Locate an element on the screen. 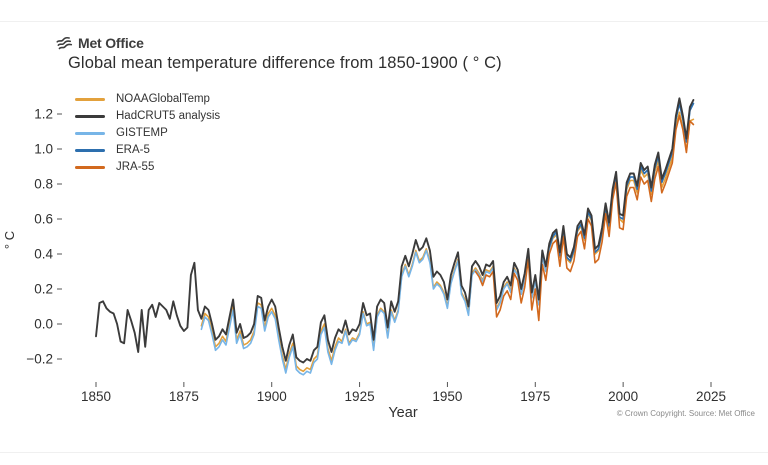  legend-item-era5: ERA-5 is located at coordinates (147, 150).